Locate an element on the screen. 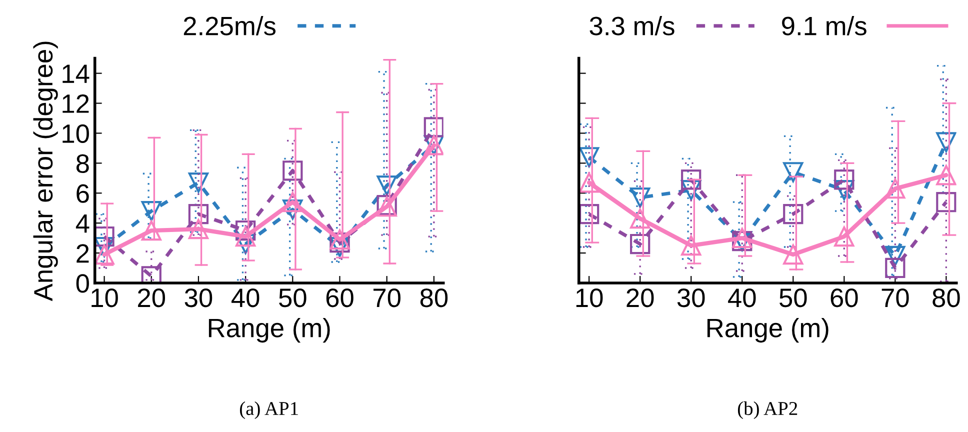 The width and height of the screenshot is (968, 432). text: (b) AP2 is located at coordinates (768, 410).